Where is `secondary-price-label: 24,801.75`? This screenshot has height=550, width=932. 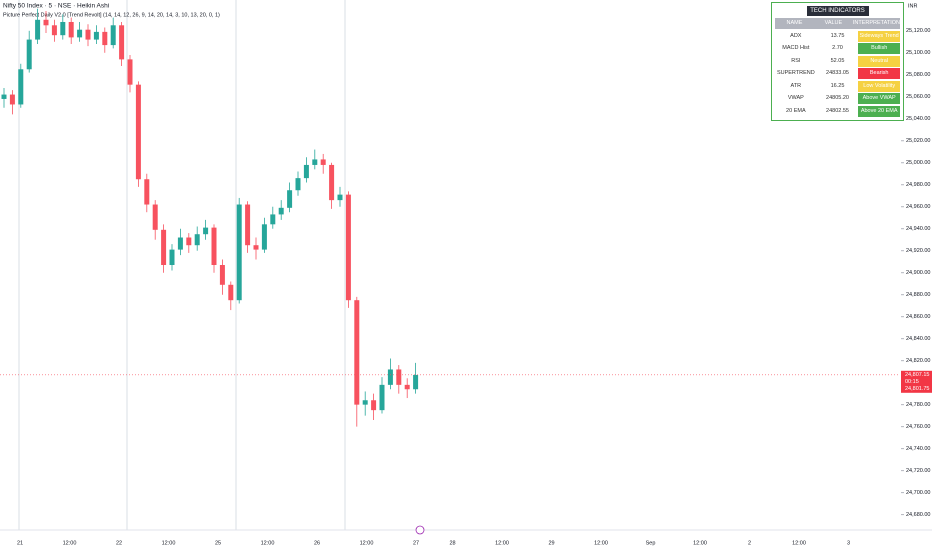
secondary-price-label: 24,801.75 is located at coordinates (917, 389).